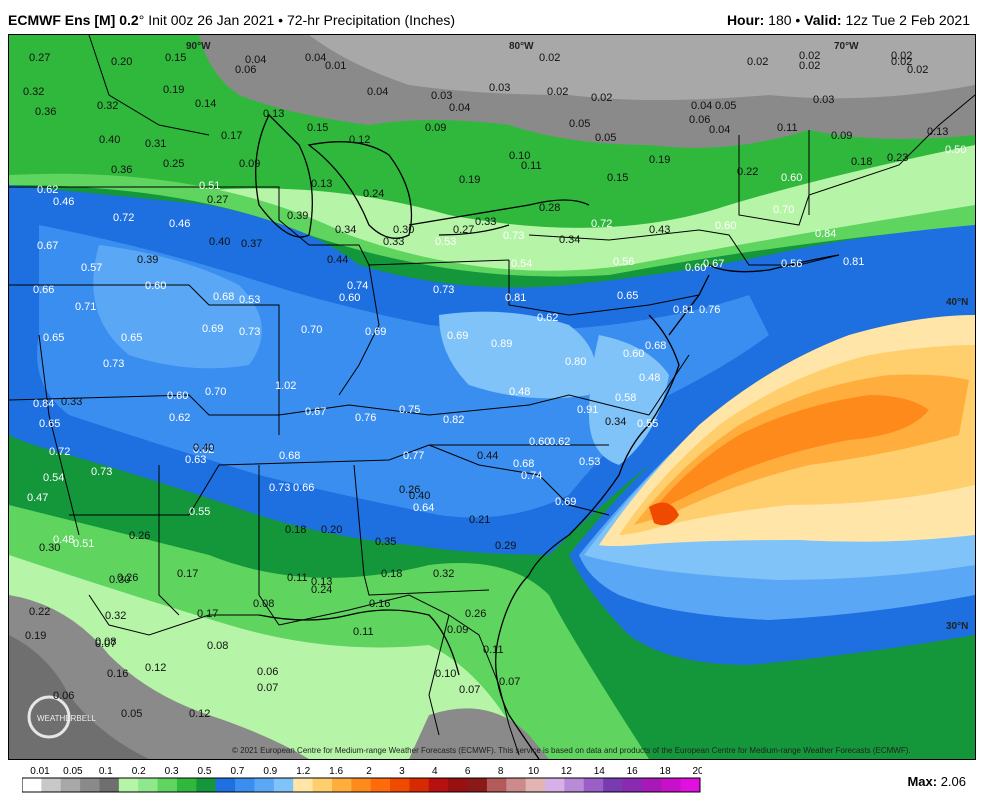 This screenshot has width=984, height=808. I want to click on legend-tick-label: 0.7, so click(237, 771).